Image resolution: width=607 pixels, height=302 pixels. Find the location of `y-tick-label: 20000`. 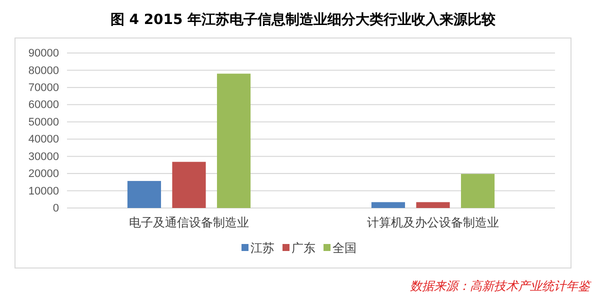

y-tick-label: 20000 is located at coordinates (43, 174).